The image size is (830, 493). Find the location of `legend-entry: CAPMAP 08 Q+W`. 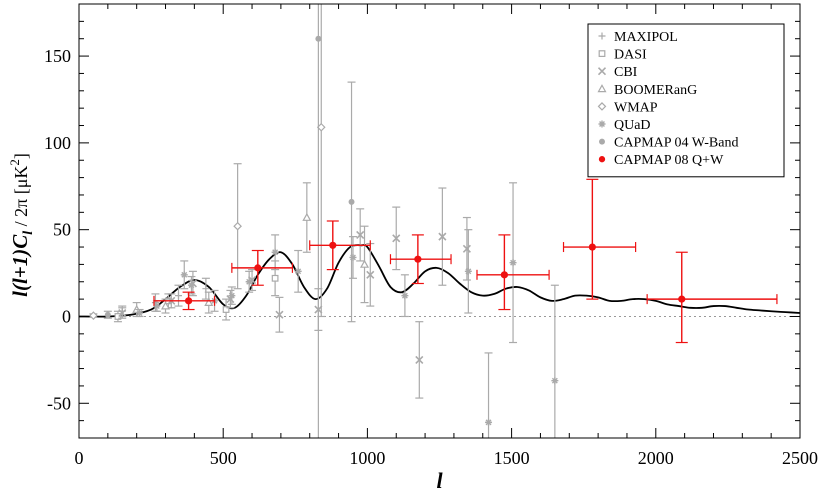

legend-entry: CAPMAP 08 Q+W is located at coordinates (661, 160).